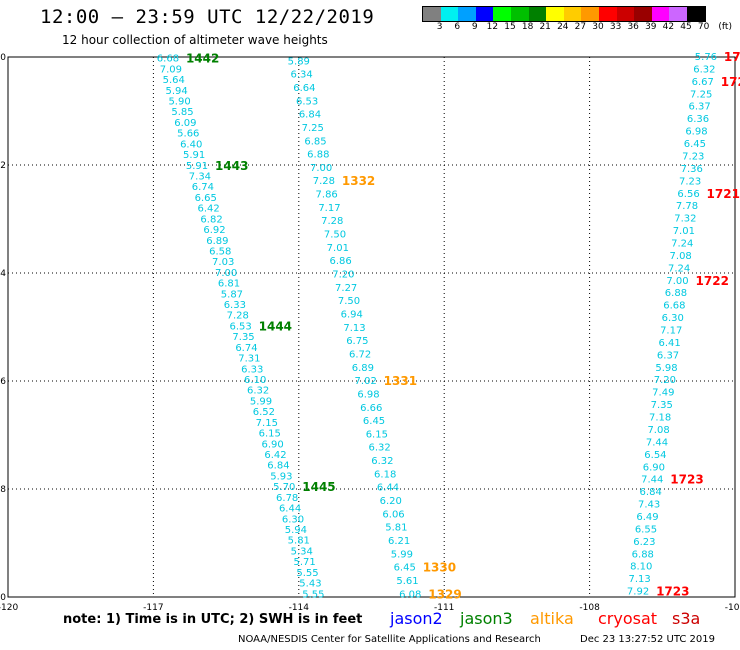 The width and height of the screenshot is (740, 650). What do you see at coordinates (327, 195) in the screenshot?
I see `wave-height-label: 7.86` at bounding box center [327, 195].